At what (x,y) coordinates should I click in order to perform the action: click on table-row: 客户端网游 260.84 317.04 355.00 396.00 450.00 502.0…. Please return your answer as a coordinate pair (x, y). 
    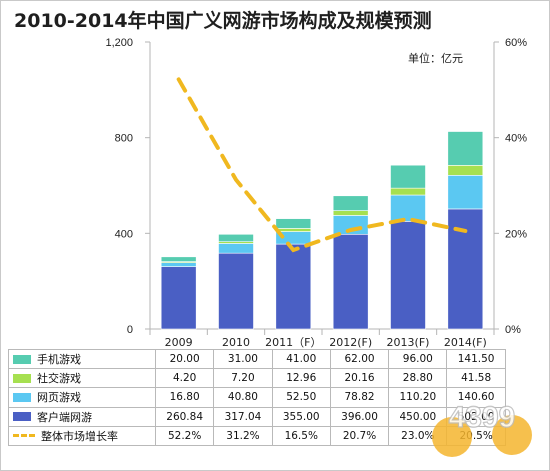
    Looking at the image, I should click on (257, 416).